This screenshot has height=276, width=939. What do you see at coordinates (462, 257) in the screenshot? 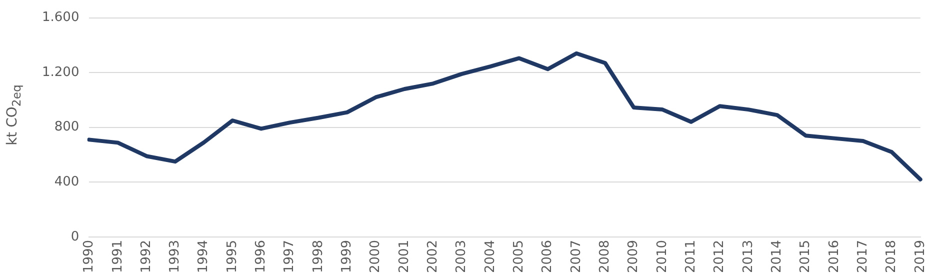
I see `x-tick-label: 2003` at bounding box center [462, 257].